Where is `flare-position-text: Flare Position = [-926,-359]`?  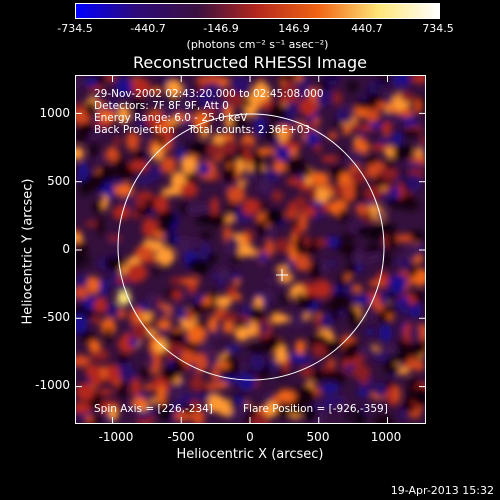 flare-position-text: Flare Position = [-926,-359] is located at coordinates (315, 409).